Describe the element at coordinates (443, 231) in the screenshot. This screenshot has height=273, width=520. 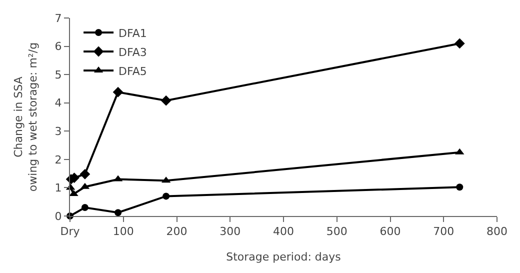
I see `x-tick-label: 700` at that location.